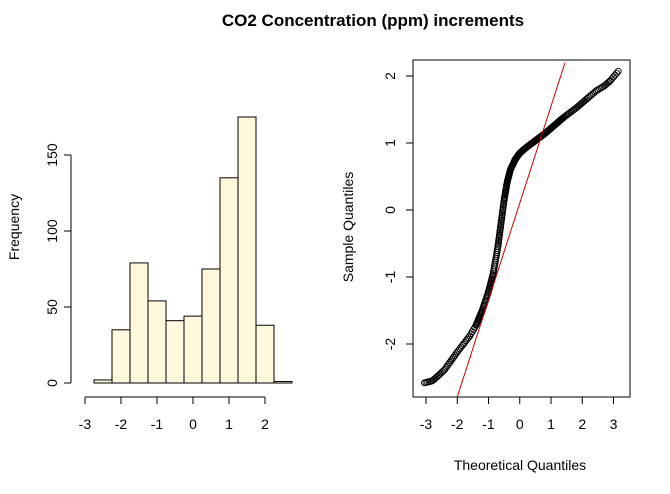 The image size is (670, 494). What do you see at coordinates (121, 424) in the screenshot?
I see `histogram-x-tick-label: -2` at bounding box center [121, 424].